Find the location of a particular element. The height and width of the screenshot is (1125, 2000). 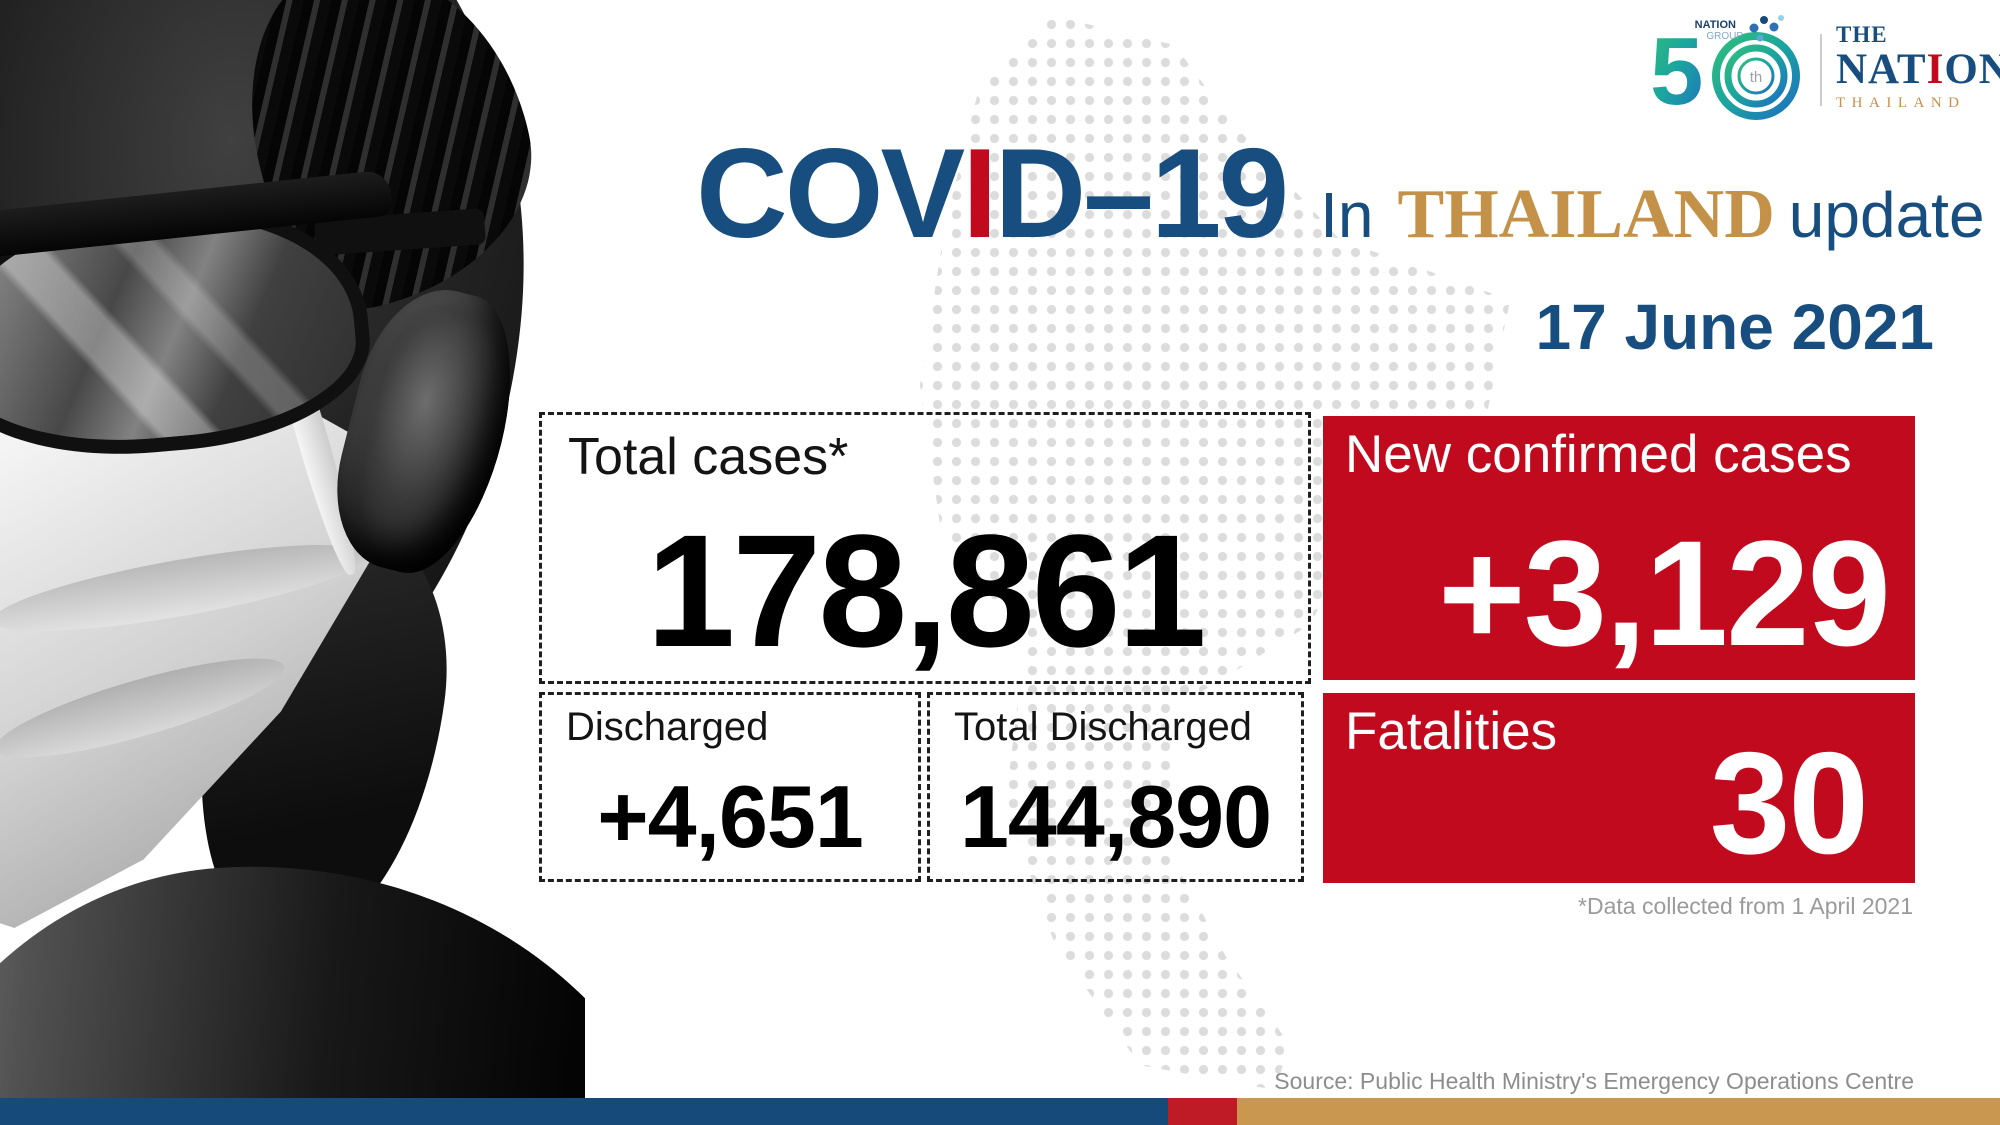

logo-the: THE is located at coordinates (1862, 34).